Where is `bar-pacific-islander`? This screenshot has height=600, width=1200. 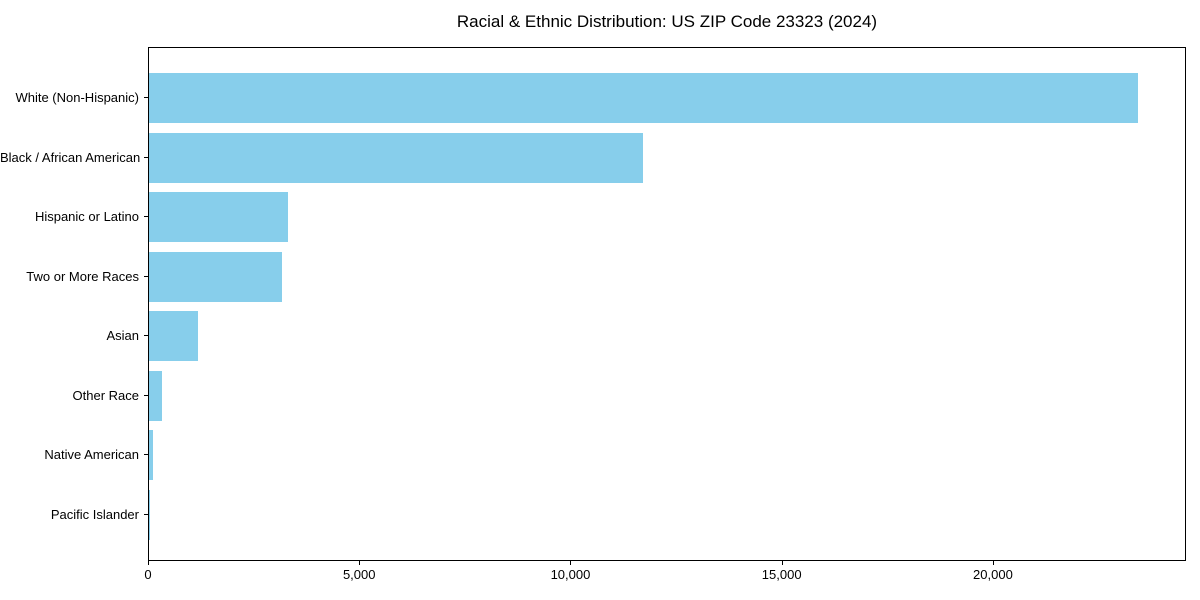
bar-pacific-islander is located at coordinates (149, 514).